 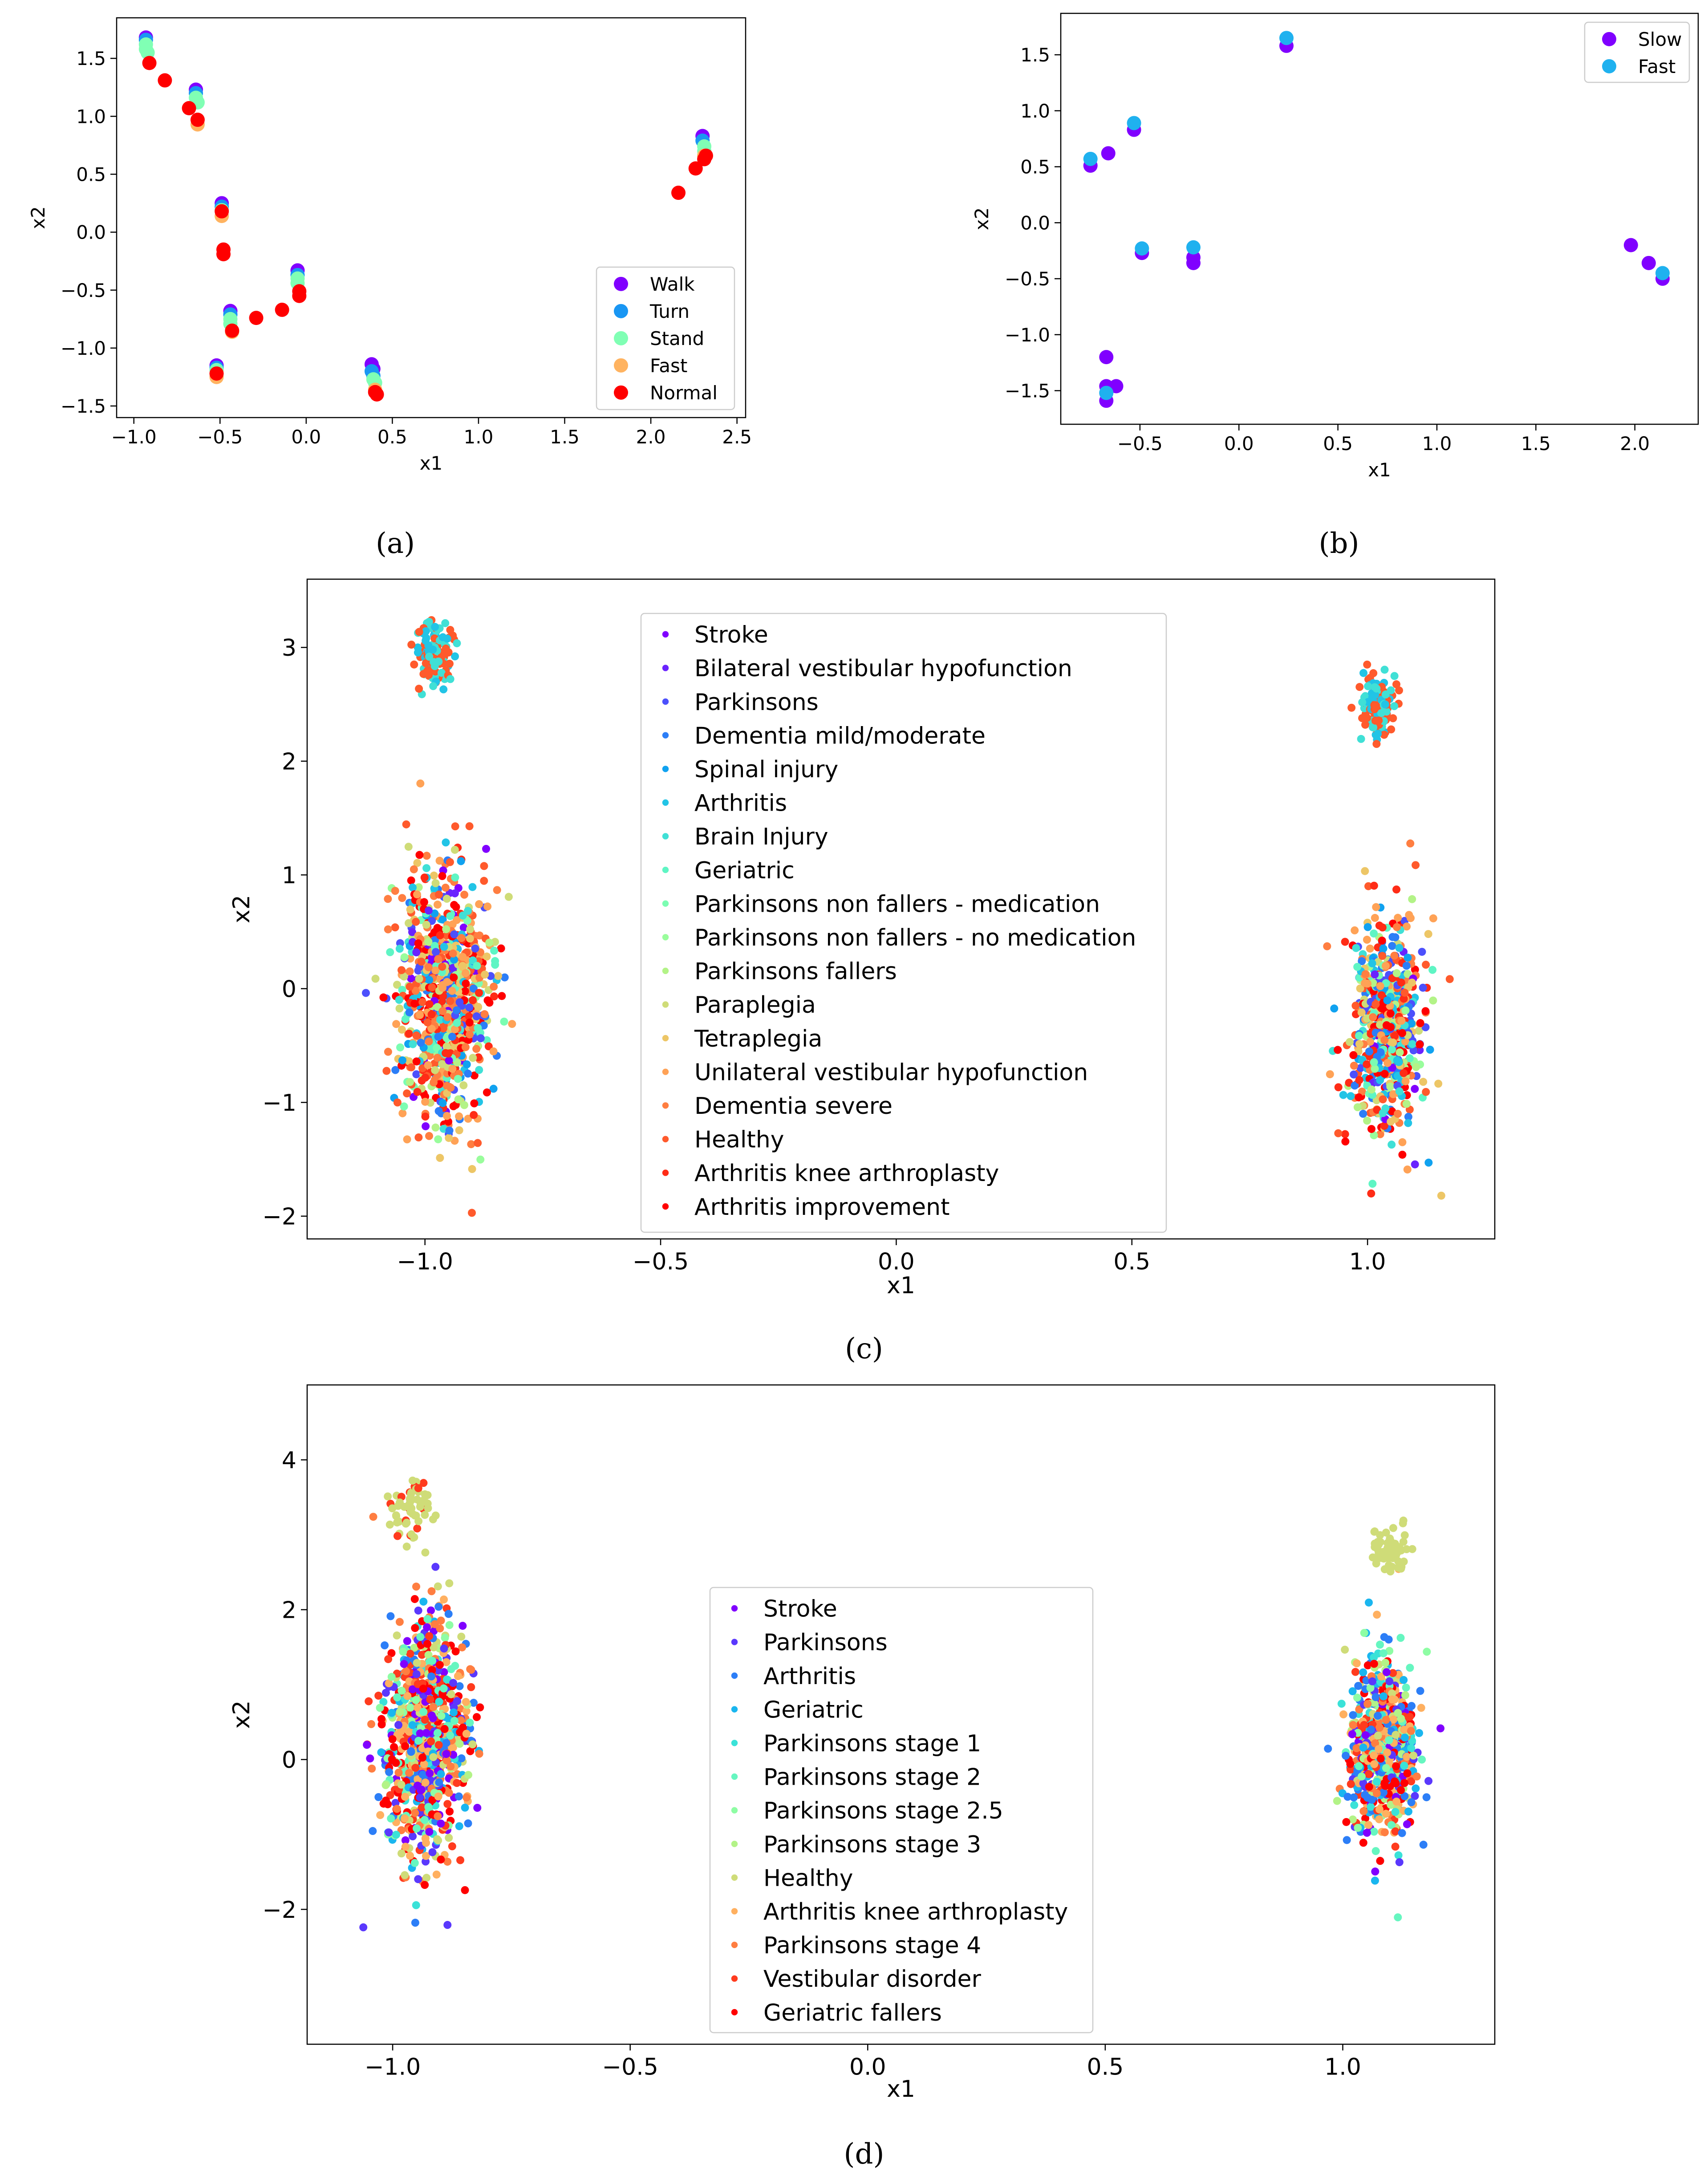 I want to click on legend-label: Brain Injury, so click(x=761, y=837).